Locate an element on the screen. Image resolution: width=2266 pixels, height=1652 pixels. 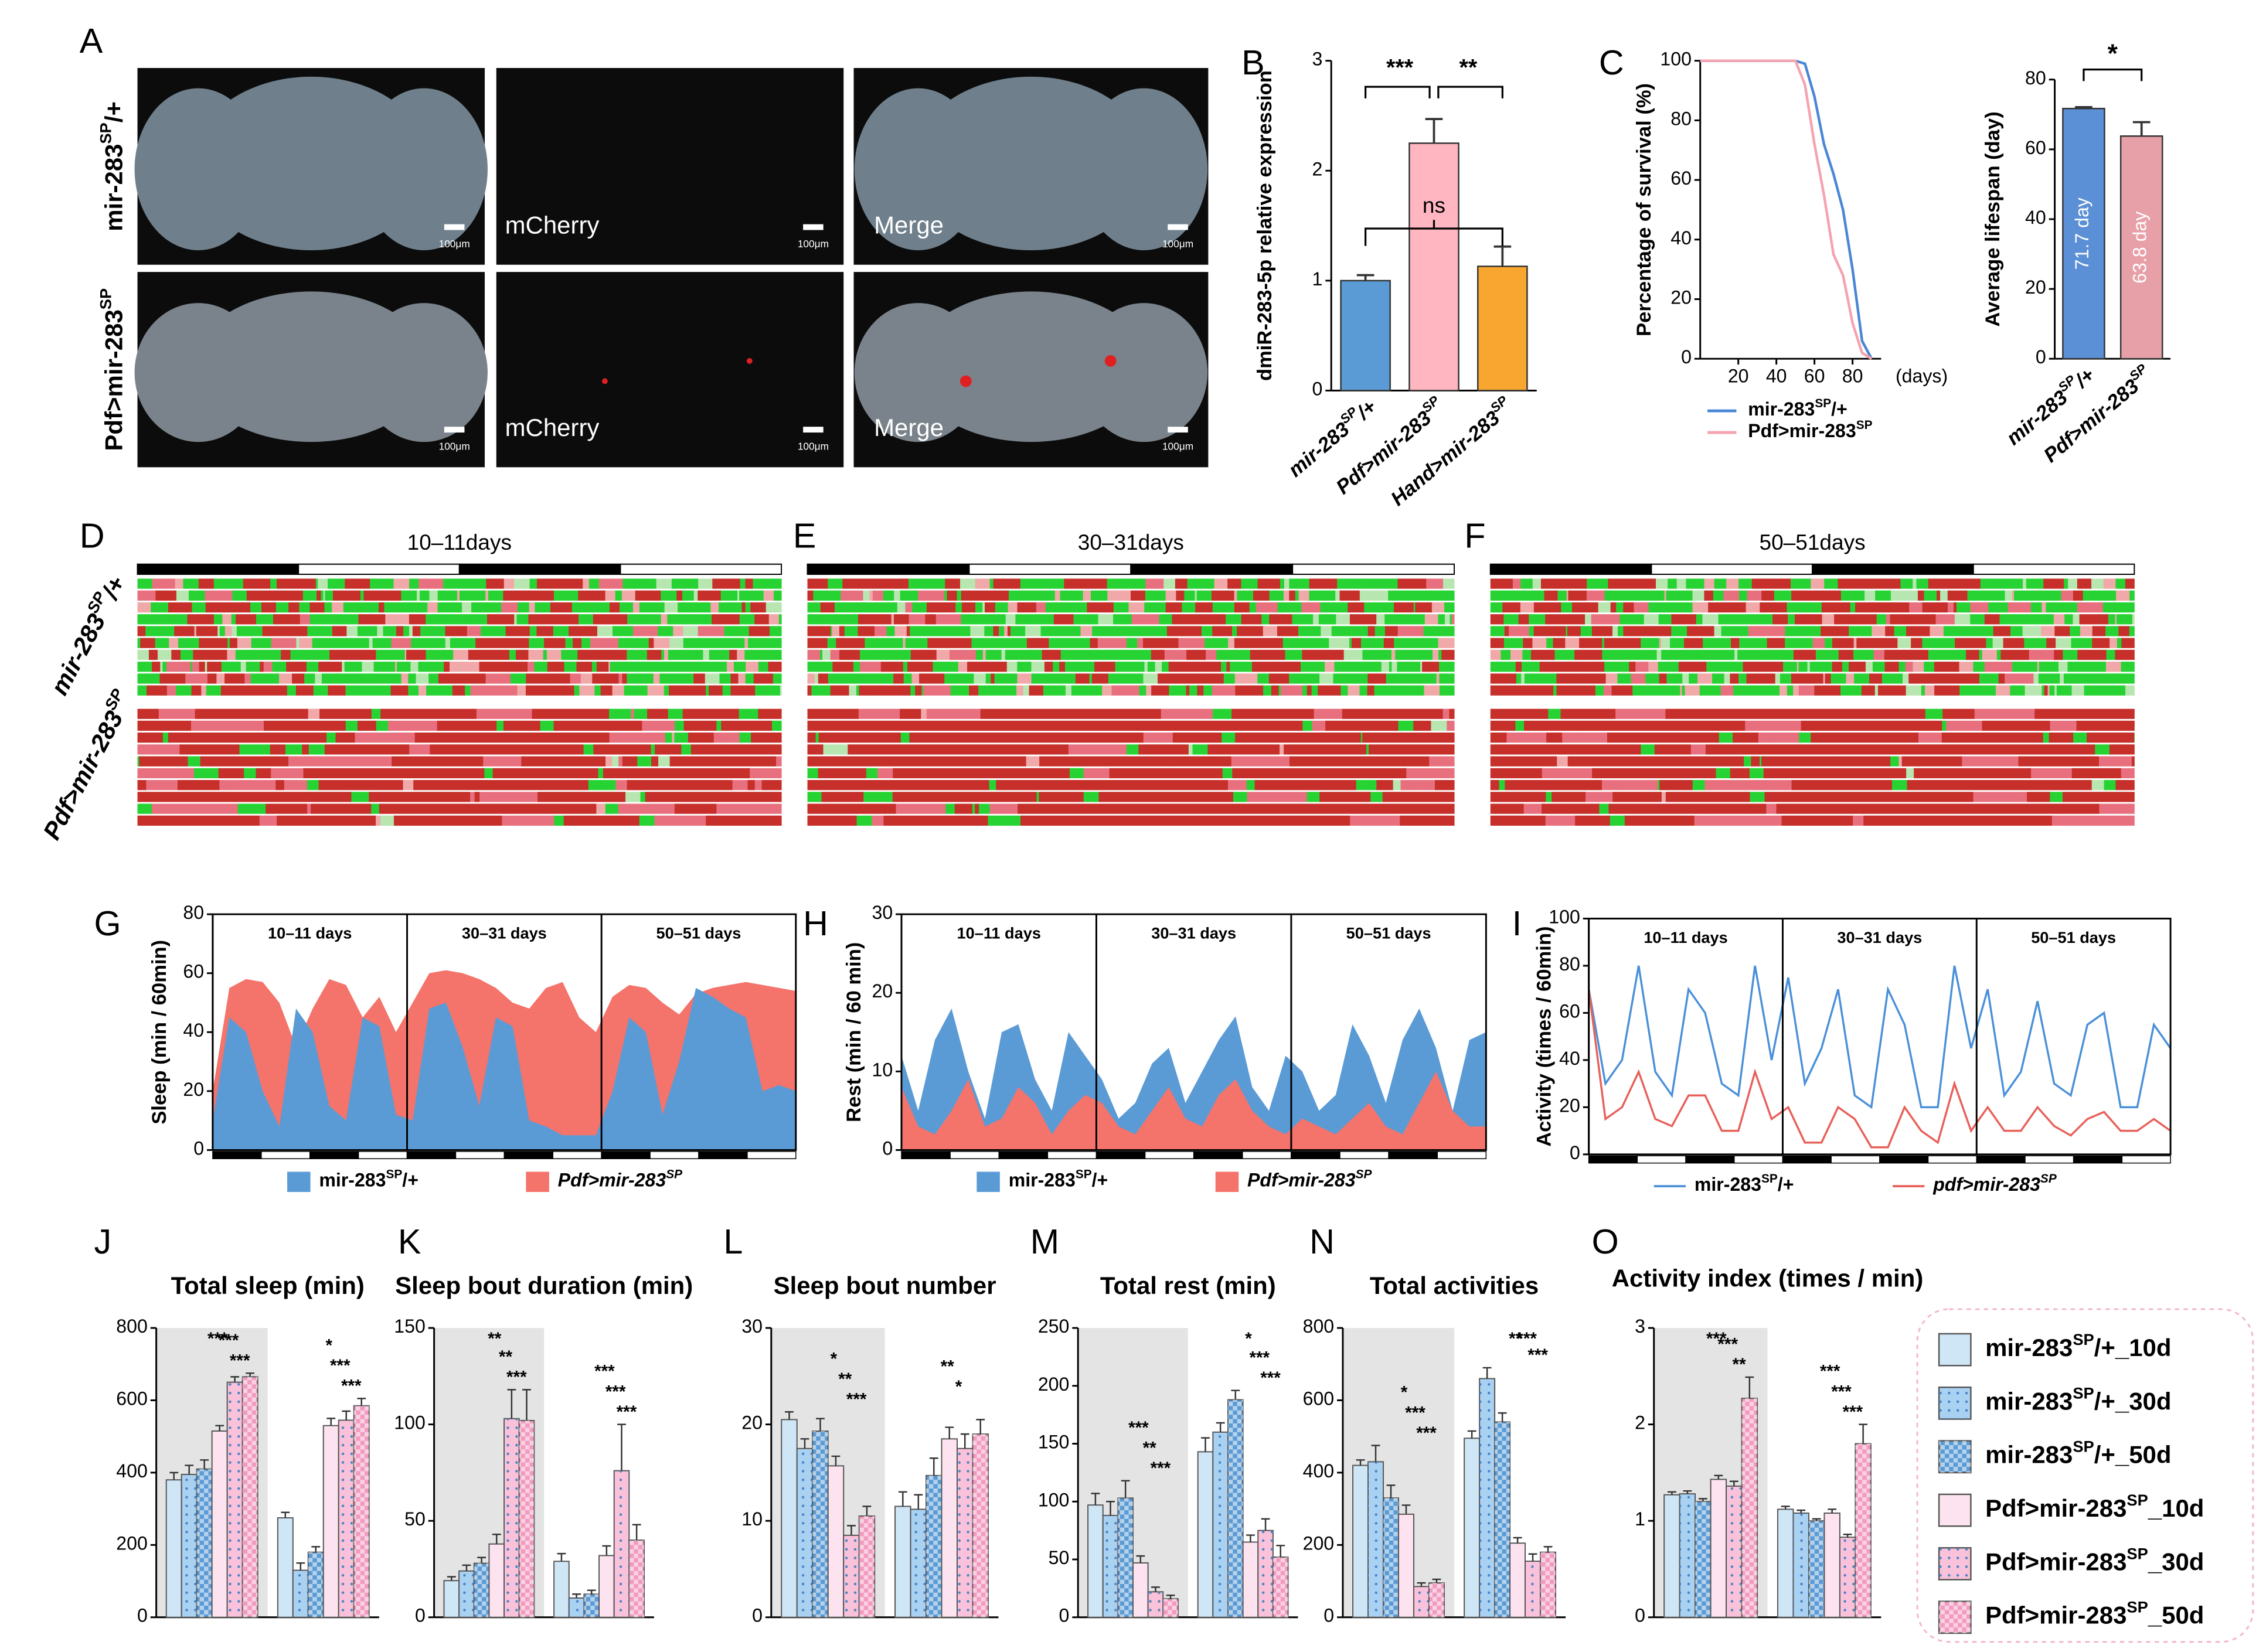
light-dark-bar is located at coordinates (1315, 1155).